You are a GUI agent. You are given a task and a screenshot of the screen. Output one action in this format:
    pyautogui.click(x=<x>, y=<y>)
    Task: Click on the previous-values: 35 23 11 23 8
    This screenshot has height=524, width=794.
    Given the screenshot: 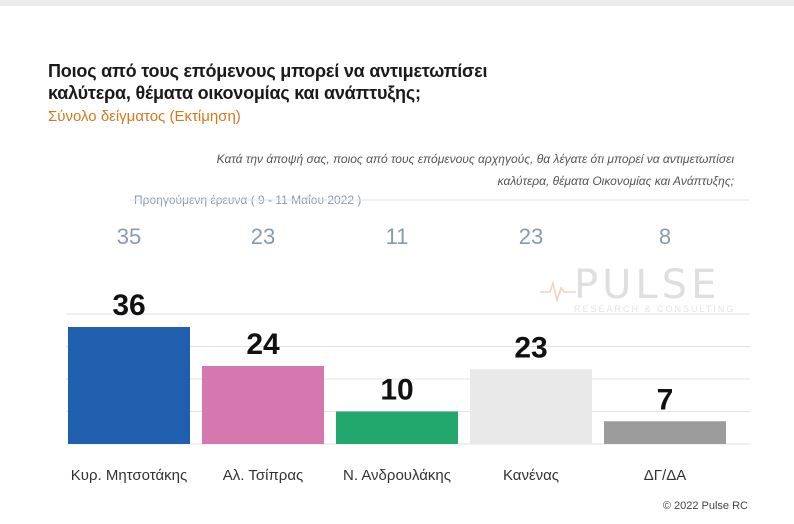 What is the action you would take?
    pyautogui.click(x=394, y=236)
    